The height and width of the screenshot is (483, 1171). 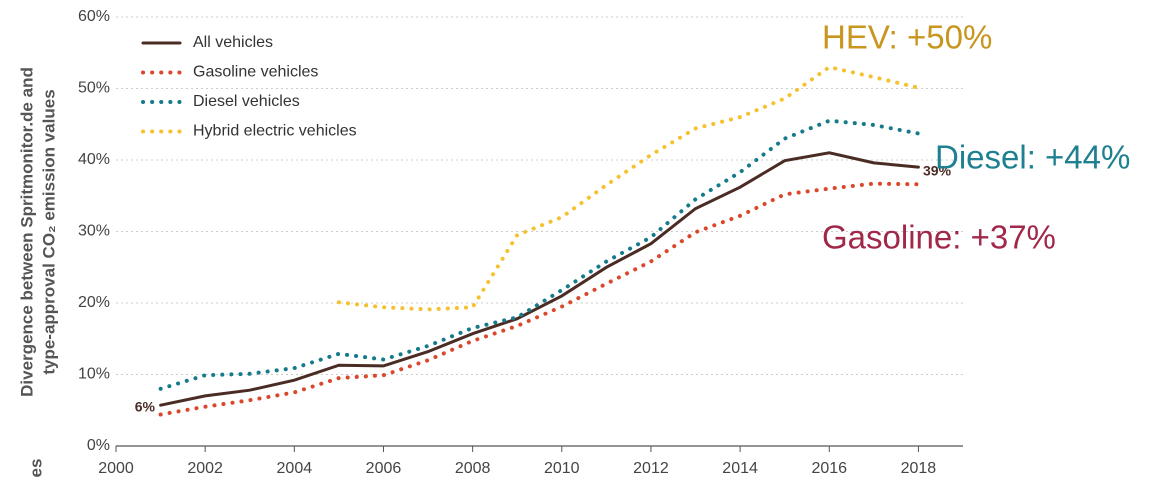 I want to click on annotation: Diesel: +44%, so click(x=1032, y=157).